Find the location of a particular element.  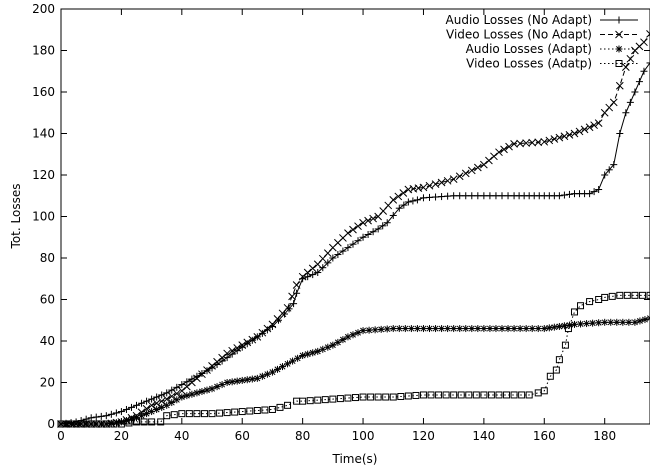

y-tick-label: 200 is located at coordinates (43, 9).